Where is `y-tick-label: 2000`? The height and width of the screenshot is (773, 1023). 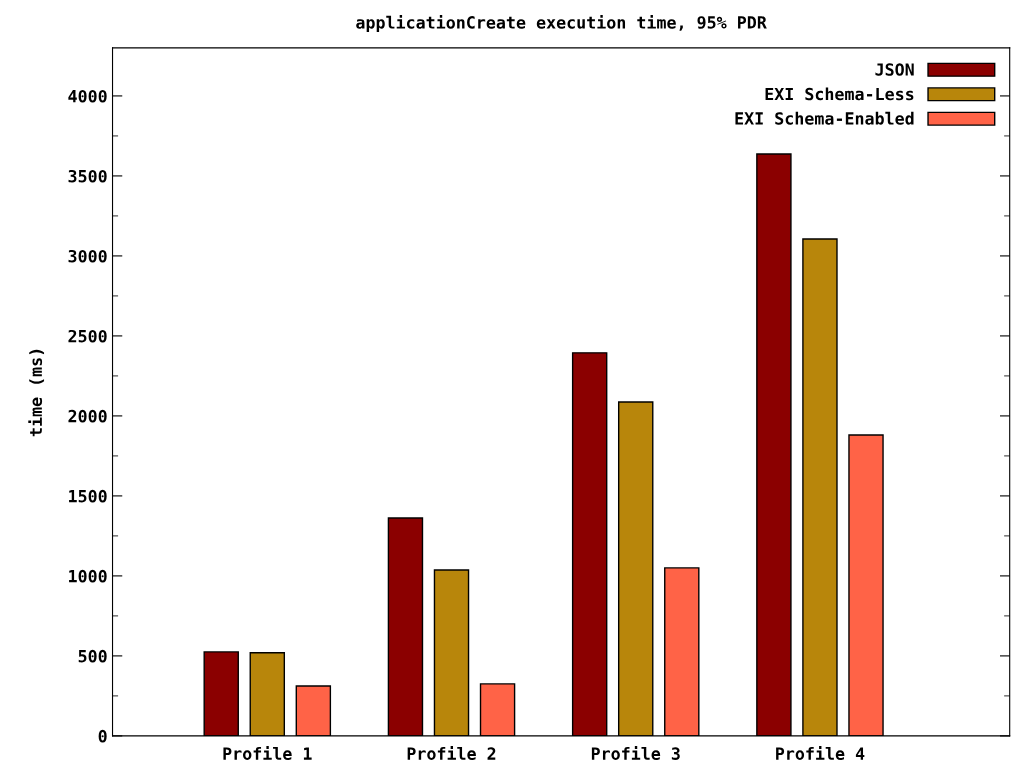 y-tick-label: 2000 is located at coordinates (87, 416).